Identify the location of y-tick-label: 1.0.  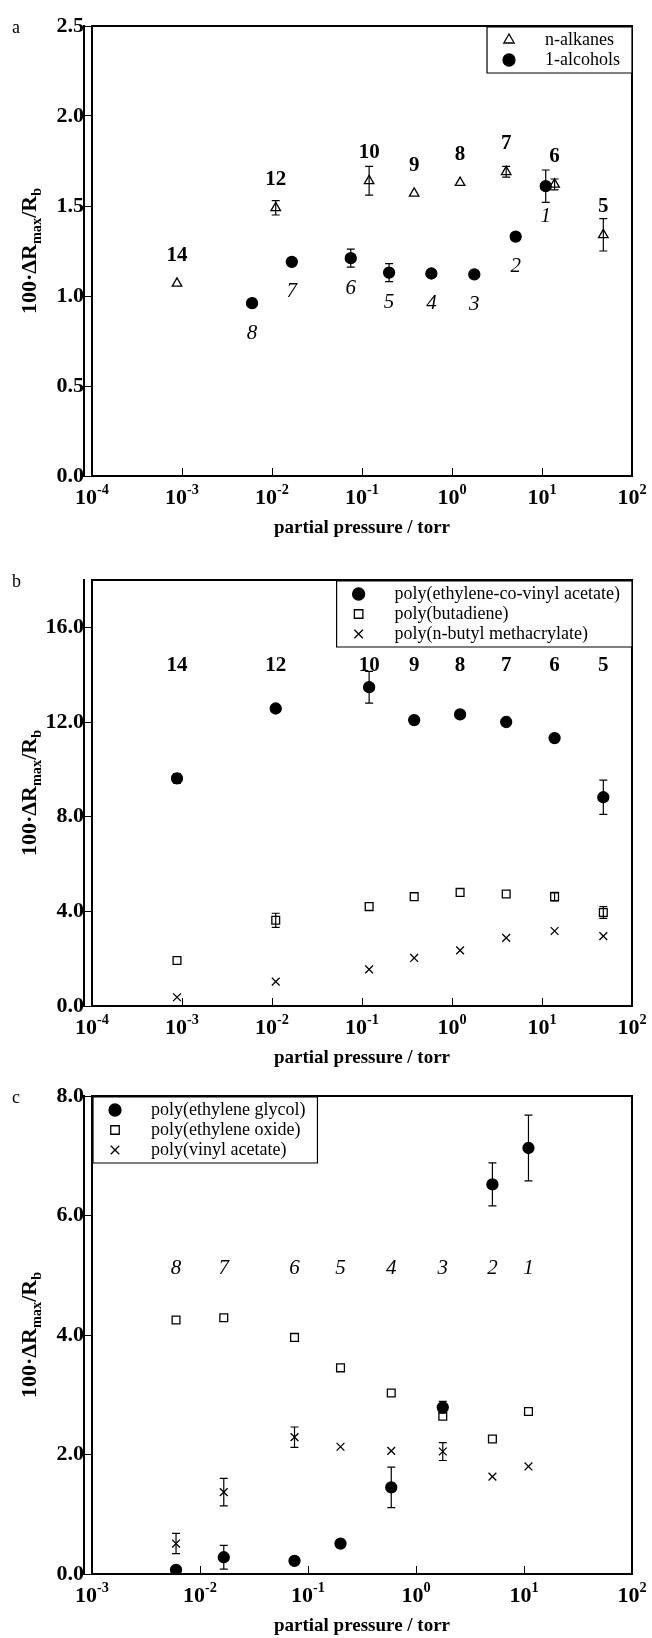
(70, 294).